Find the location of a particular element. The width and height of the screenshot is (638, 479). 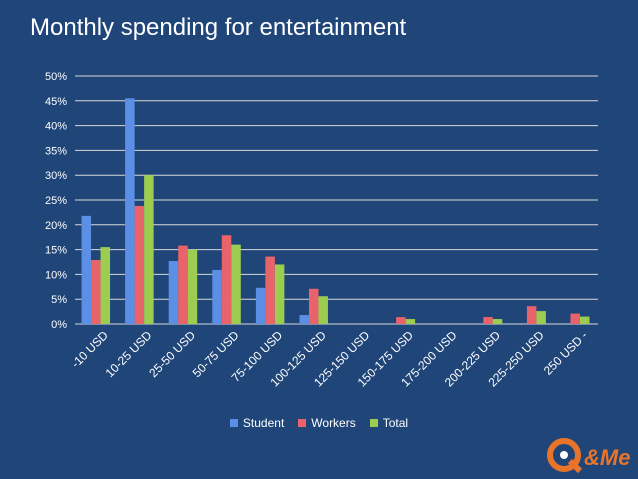

legend: Student Workers Total is located at coordinates (319, 423).